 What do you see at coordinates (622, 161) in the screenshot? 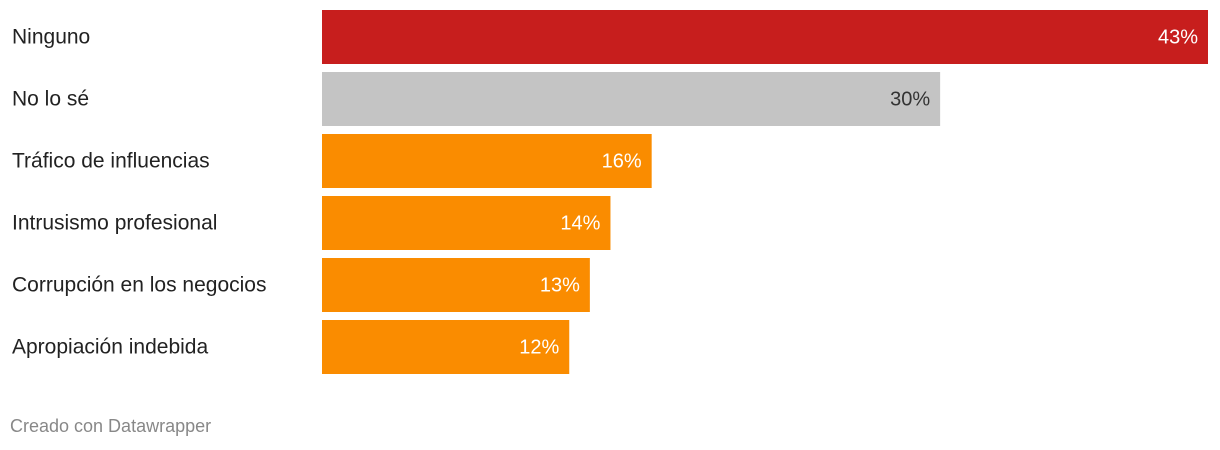
I see `value-label: 16%` at bounding box center [622, 161].